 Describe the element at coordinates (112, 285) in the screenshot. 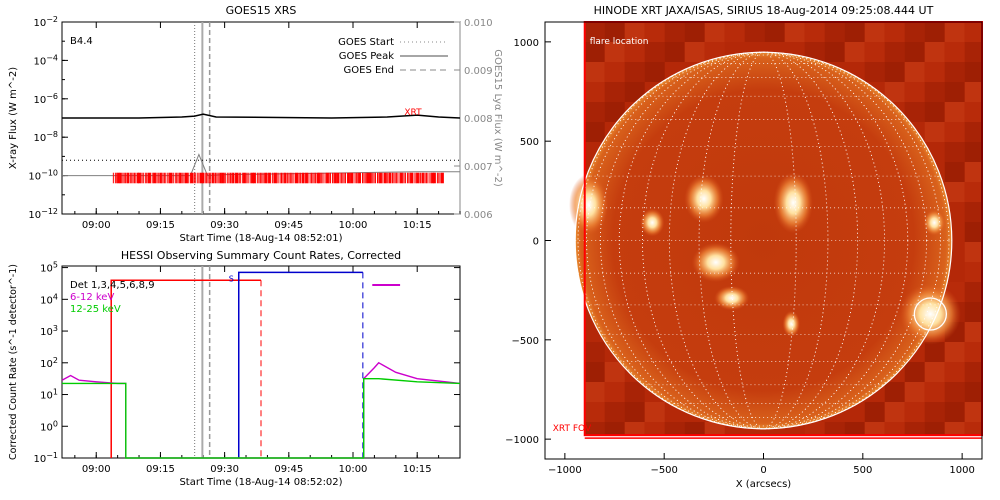

I see `hessi-legend-label: Det 1,3,4,5,6,8,9` at that location.